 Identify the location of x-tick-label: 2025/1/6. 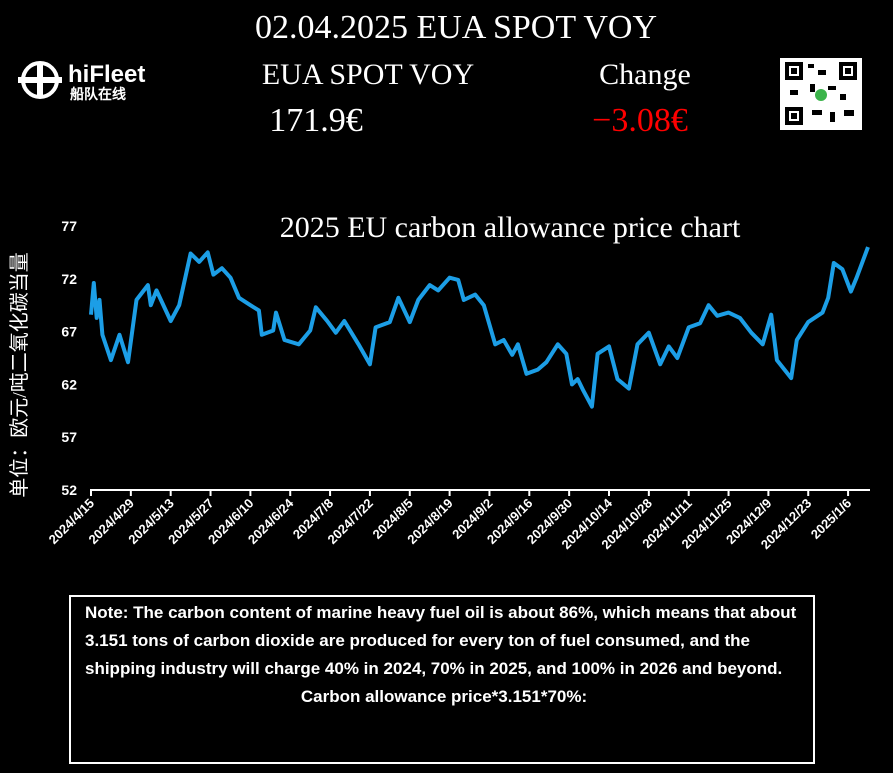
(831, 519).